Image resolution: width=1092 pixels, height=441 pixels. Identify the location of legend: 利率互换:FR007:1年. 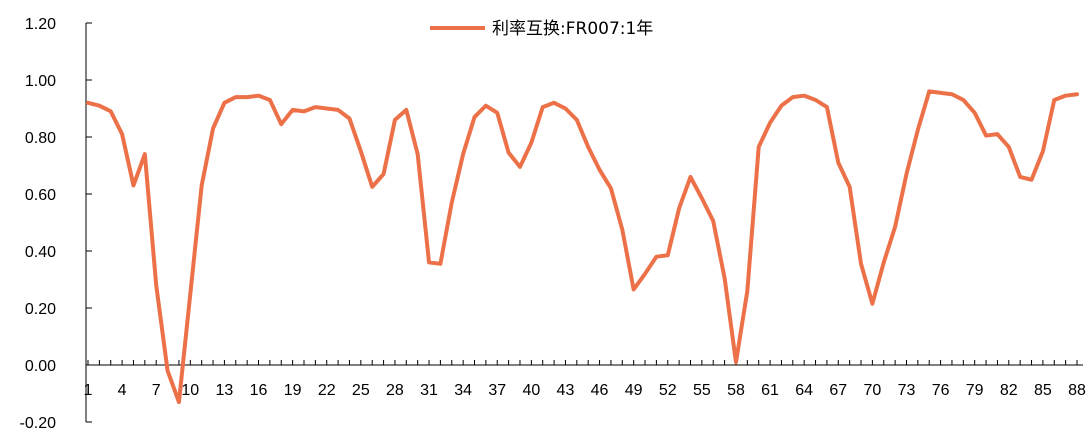
(541, 29).